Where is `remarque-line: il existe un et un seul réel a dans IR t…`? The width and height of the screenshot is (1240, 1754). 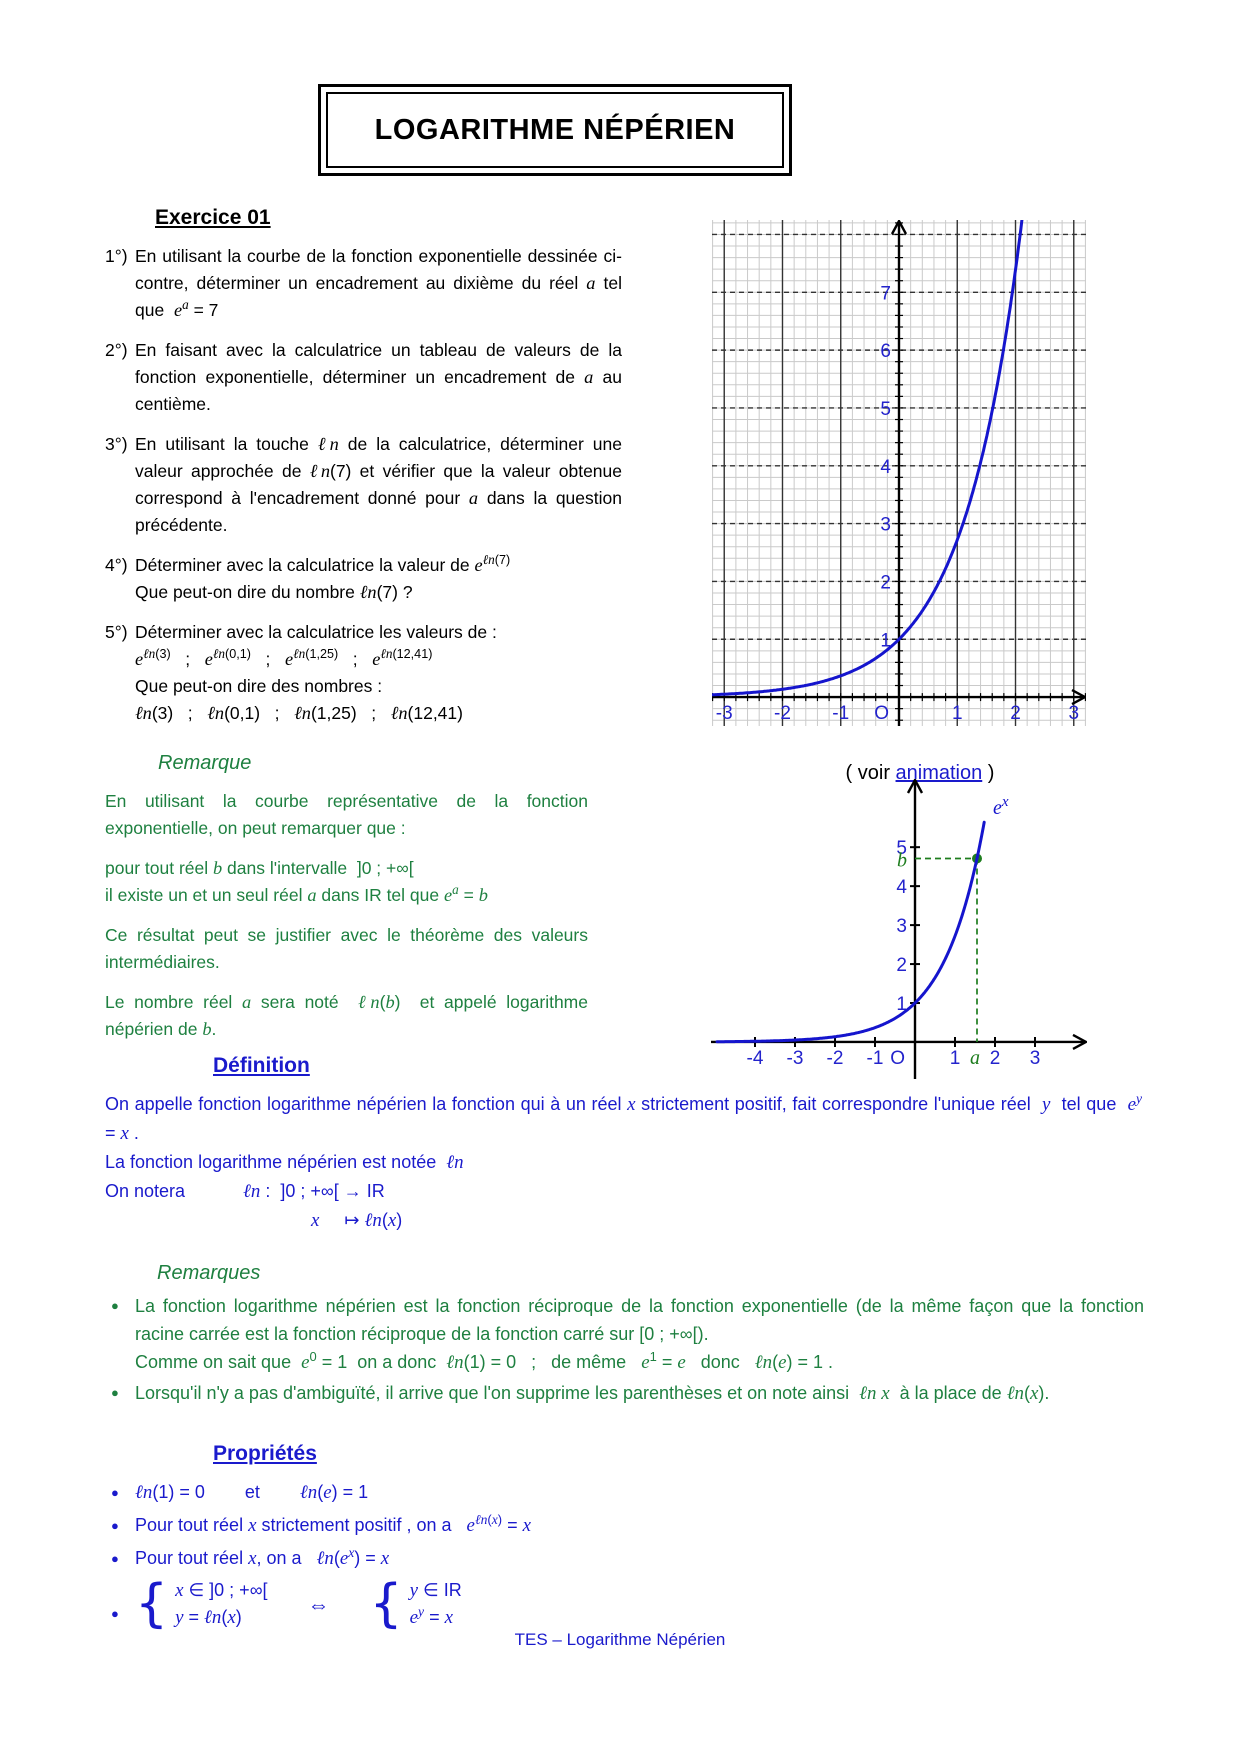
remarque-line: il existe un et un seul réel a dans IR t… is located at coordinates (296, 893).